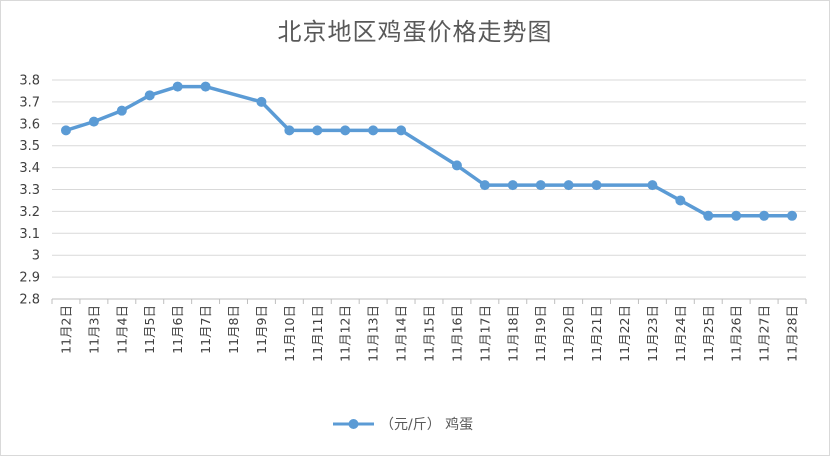  What do you see at coordinates (29, 102) in the screenshot?
I see `y-tick-label: 3.7` at bounding box center [29, 102].